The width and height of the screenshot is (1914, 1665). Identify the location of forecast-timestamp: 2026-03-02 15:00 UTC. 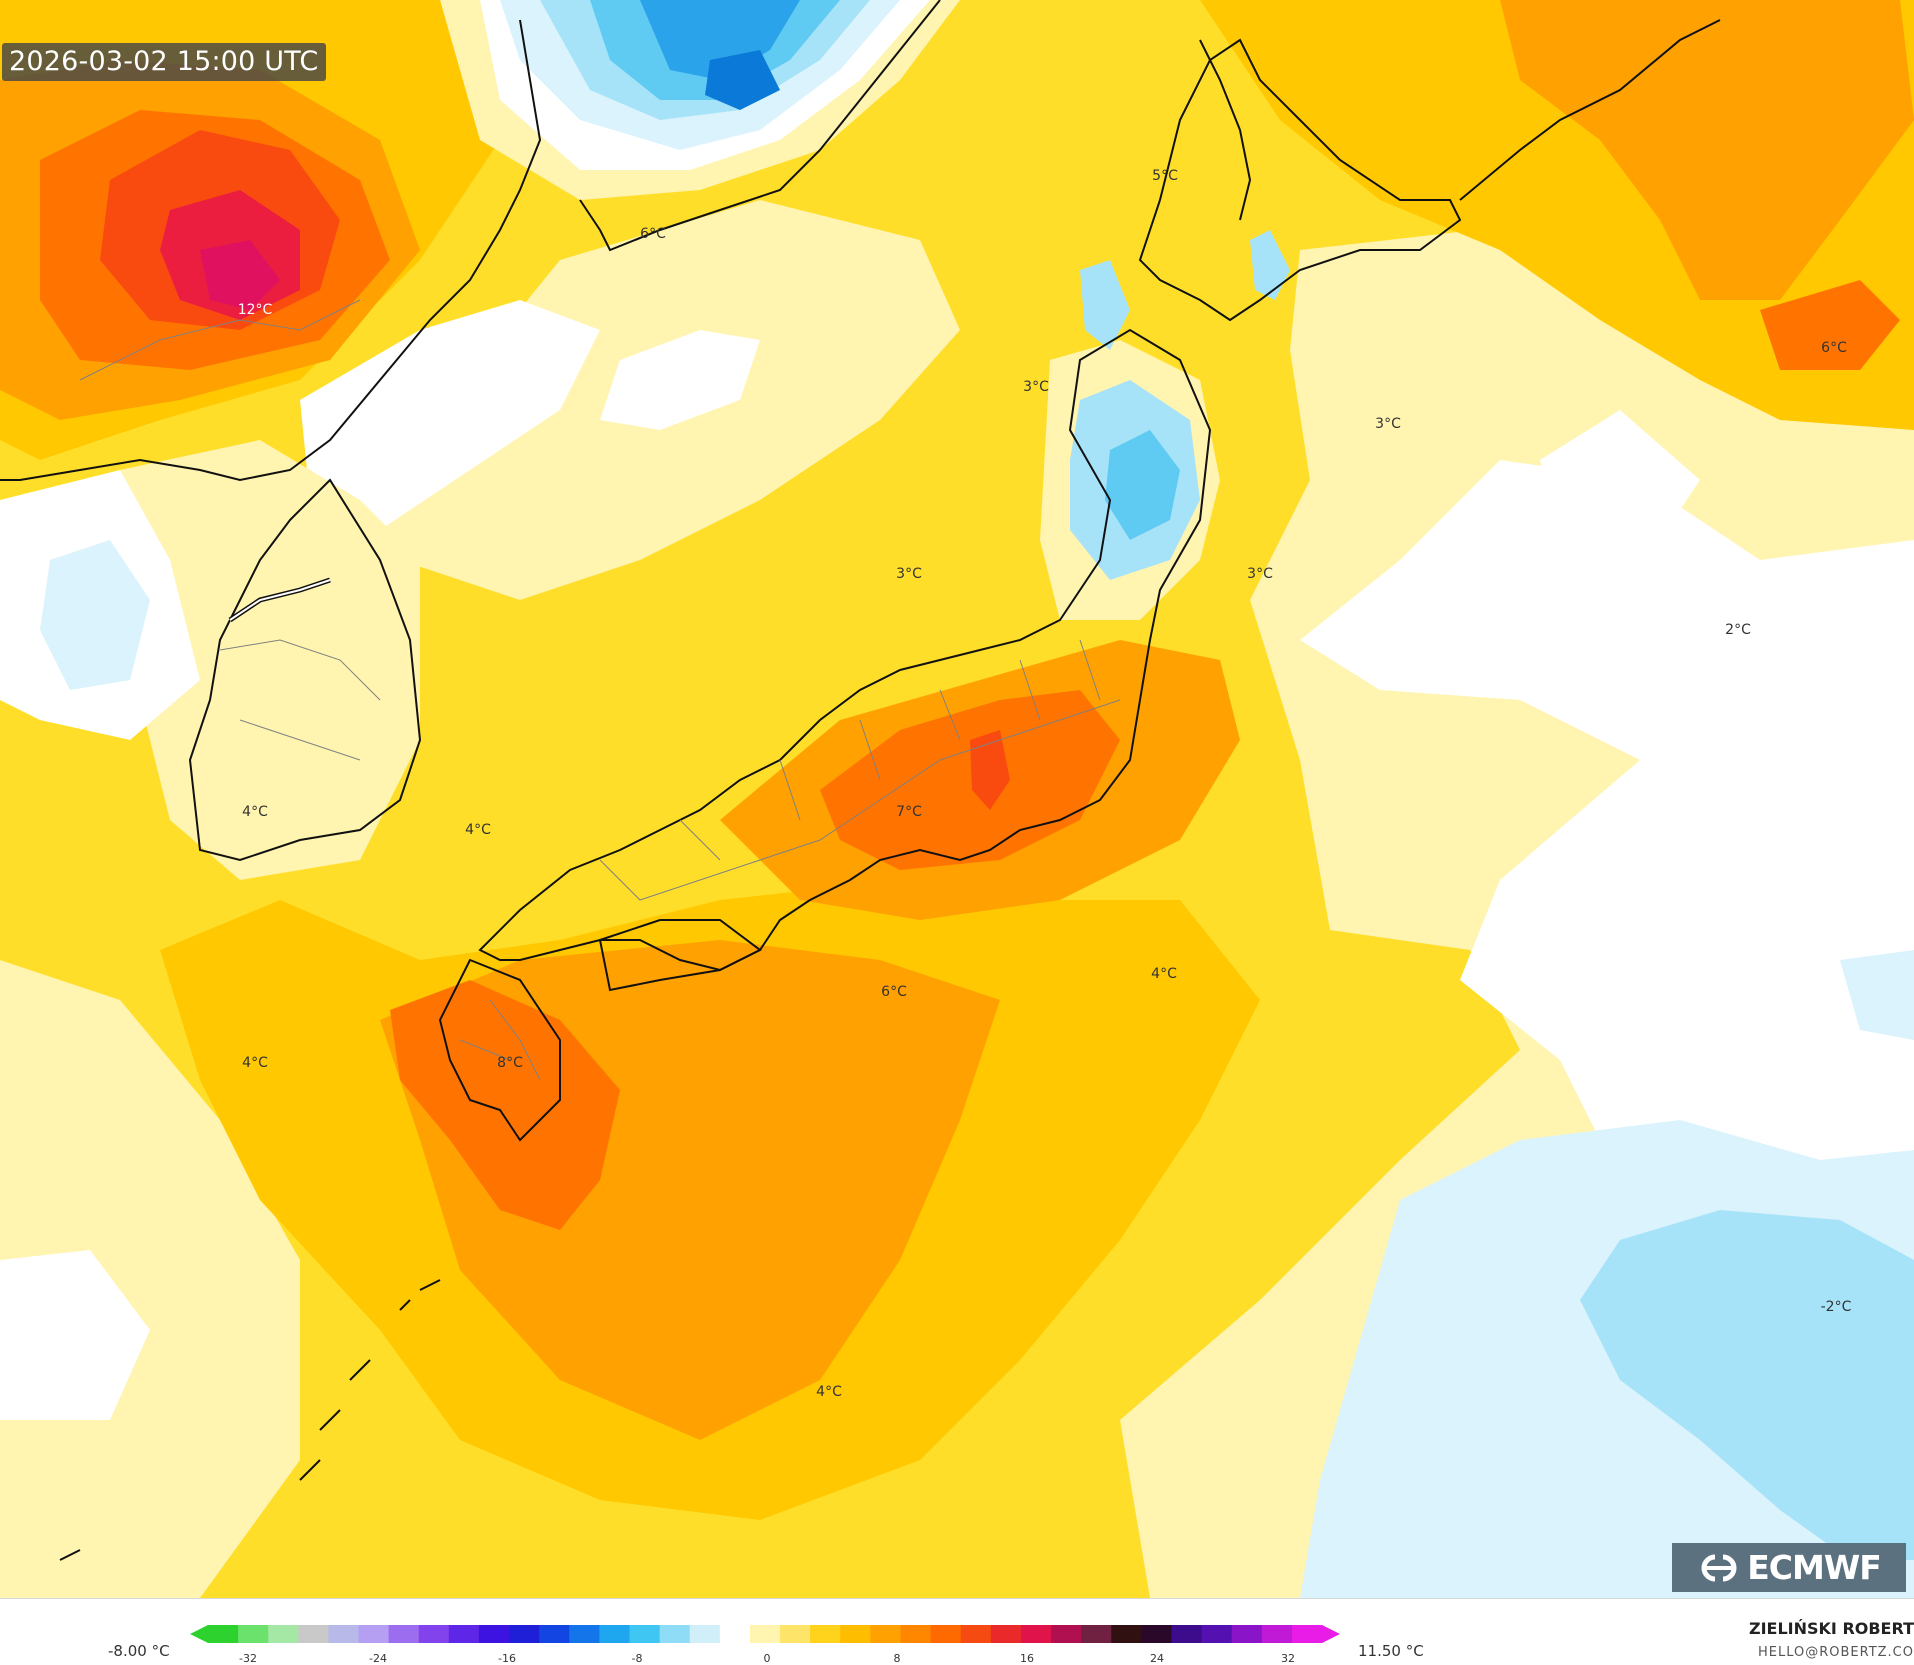
(164, 62).